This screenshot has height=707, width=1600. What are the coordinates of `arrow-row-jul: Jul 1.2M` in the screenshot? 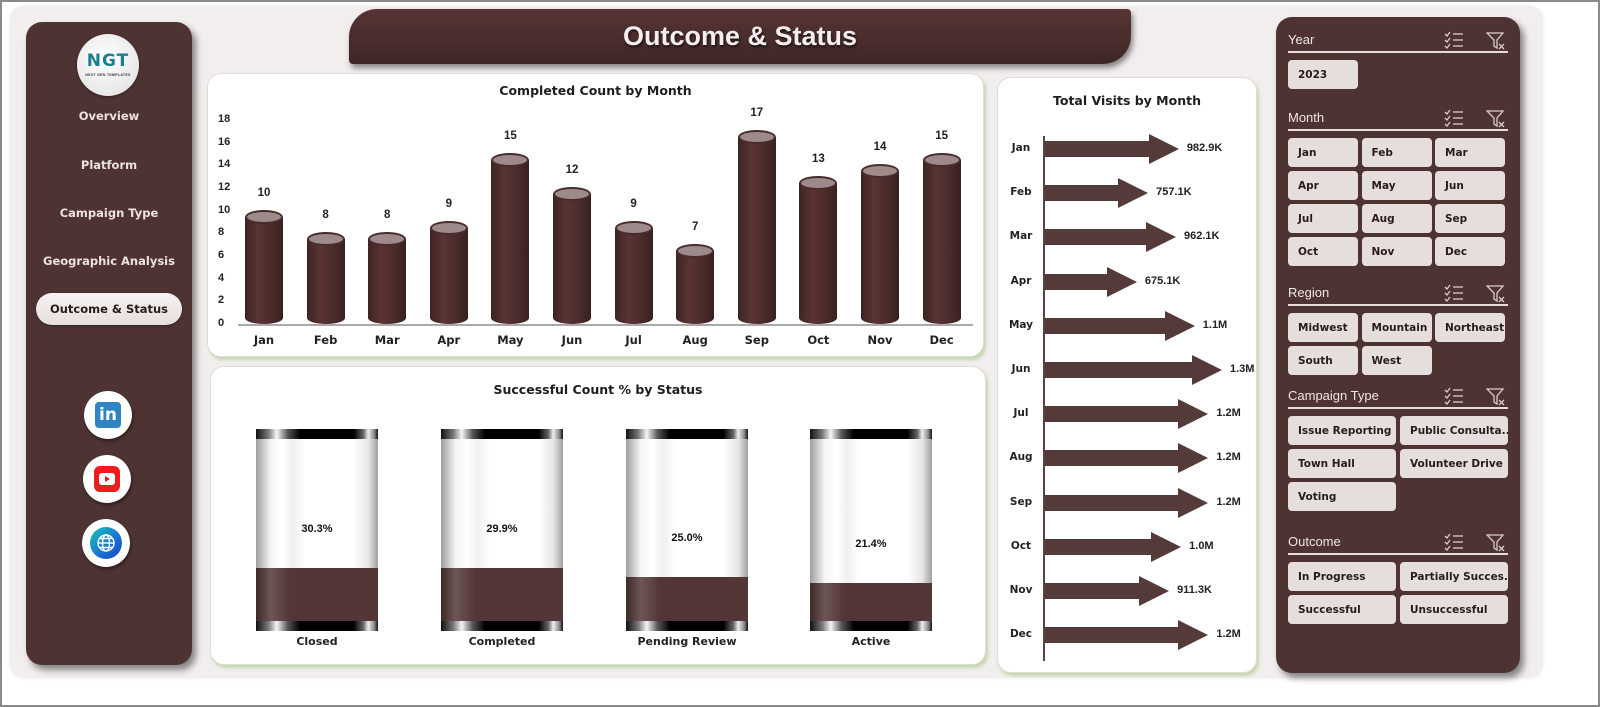 It's located at (1128, 414).